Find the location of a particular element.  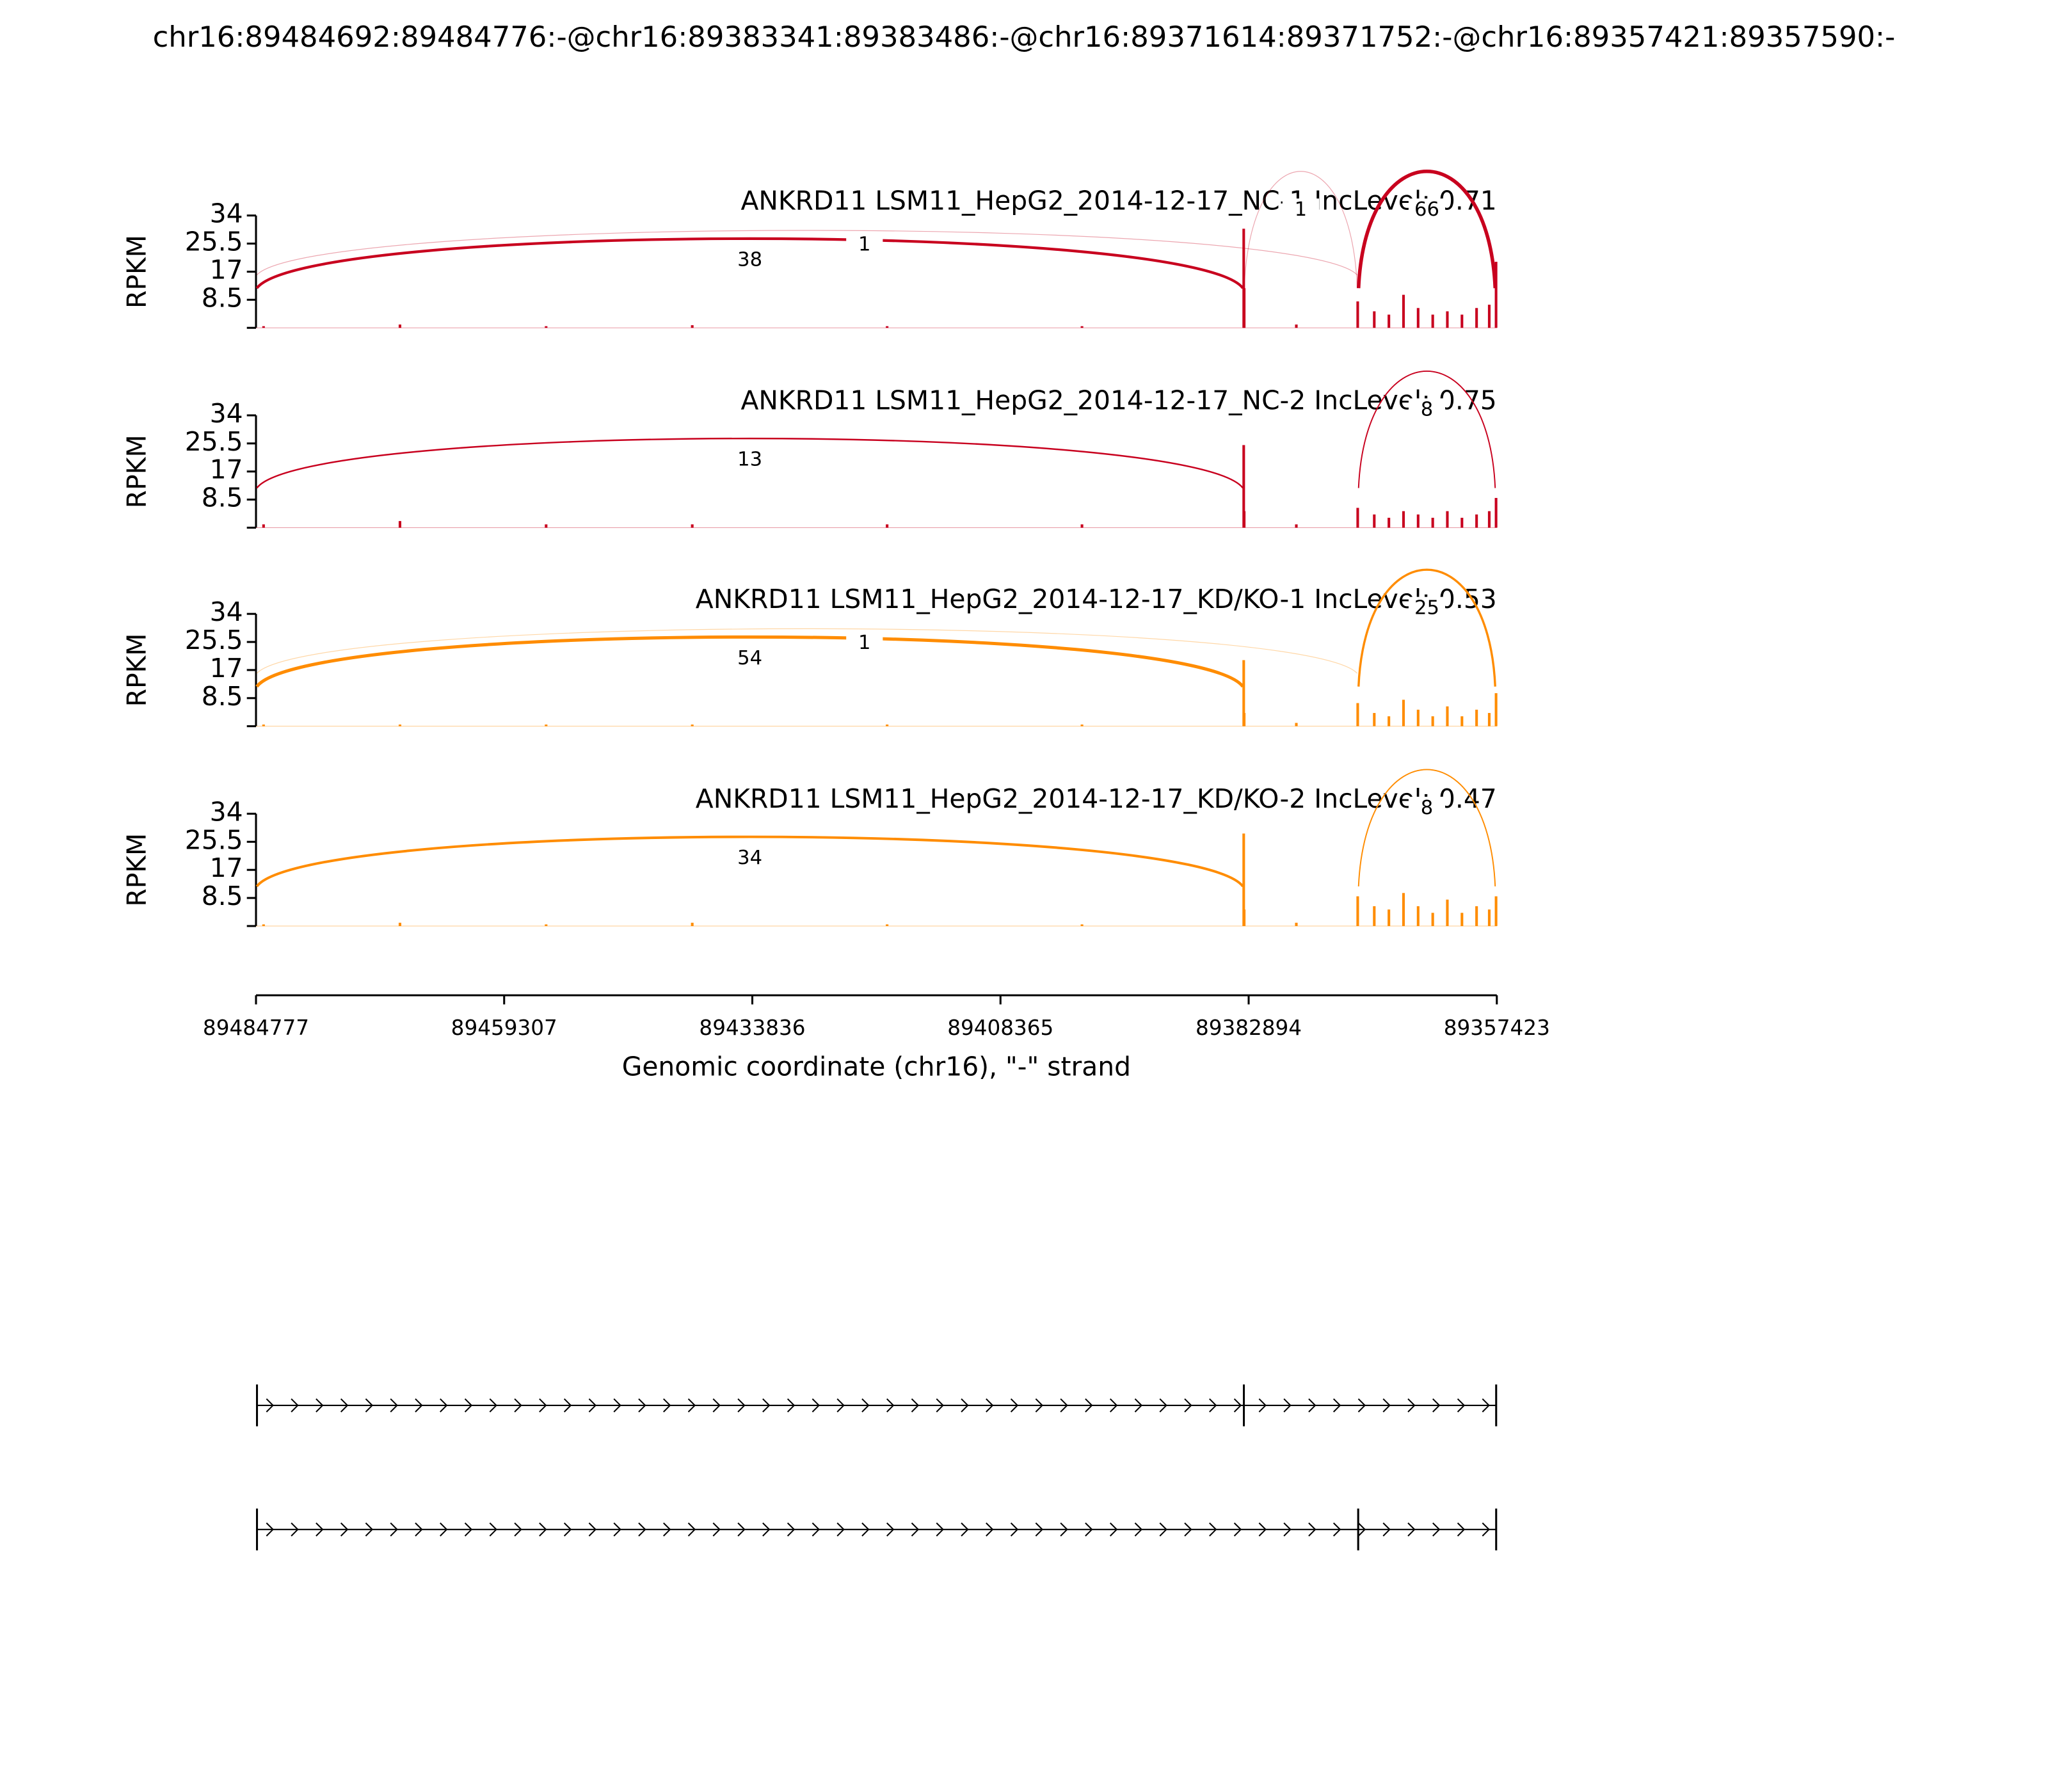

junction-label: 25 is located at coordinates (1426, 608).